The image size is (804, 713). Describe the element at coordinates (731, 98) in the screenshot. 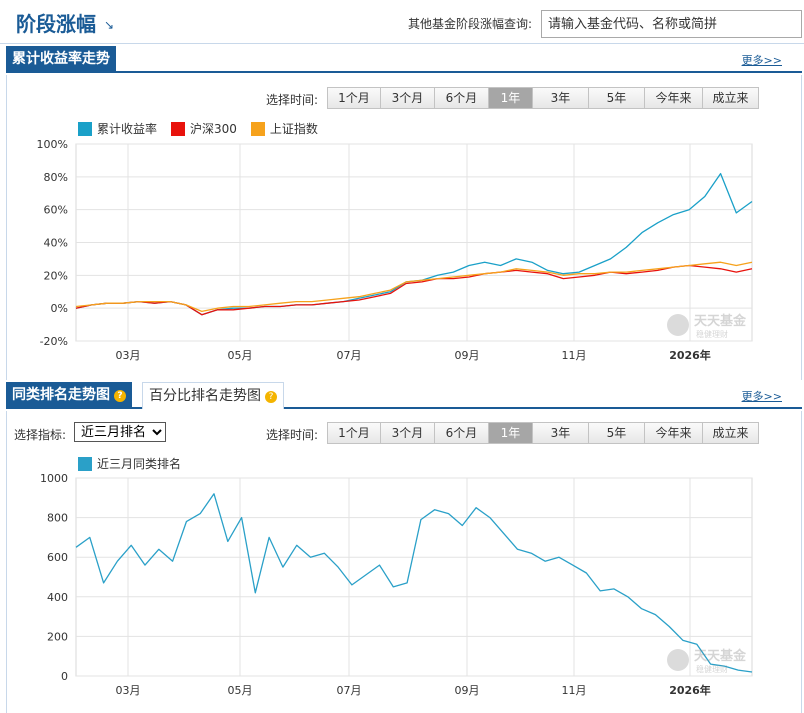

I see `returns-range-7: 成立来` at that location.